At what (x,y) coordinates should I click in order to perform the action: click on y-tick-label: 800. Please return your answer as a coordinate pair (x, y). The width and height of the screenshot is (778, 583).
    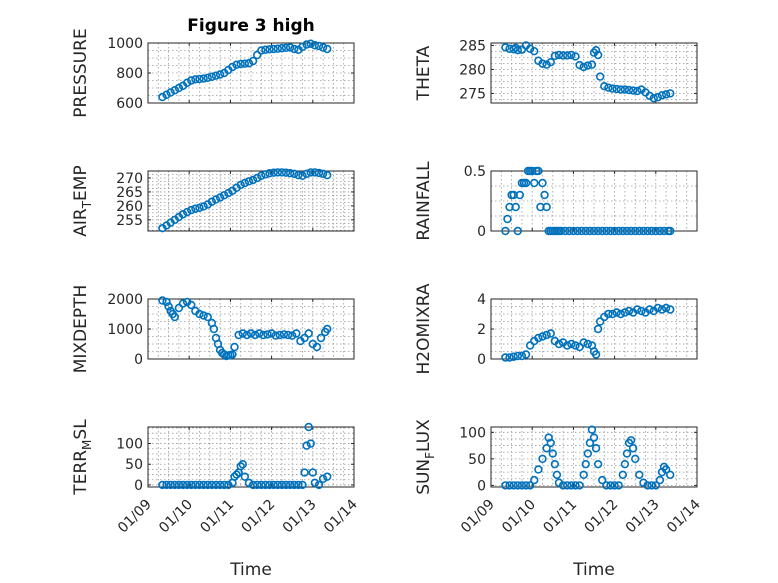
    Looking at the image, I should click on (129, 74).